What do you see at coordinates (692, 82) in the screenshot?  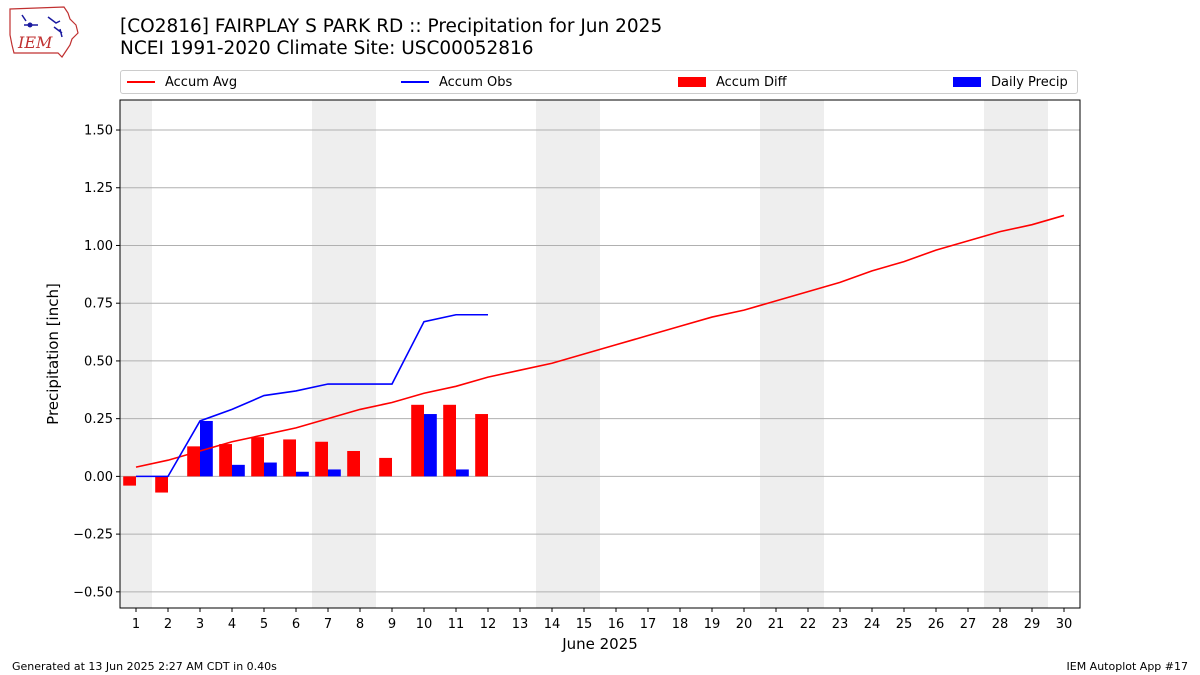 I see `legend-swatch-accum-diff` at bounding box center [692, 82].